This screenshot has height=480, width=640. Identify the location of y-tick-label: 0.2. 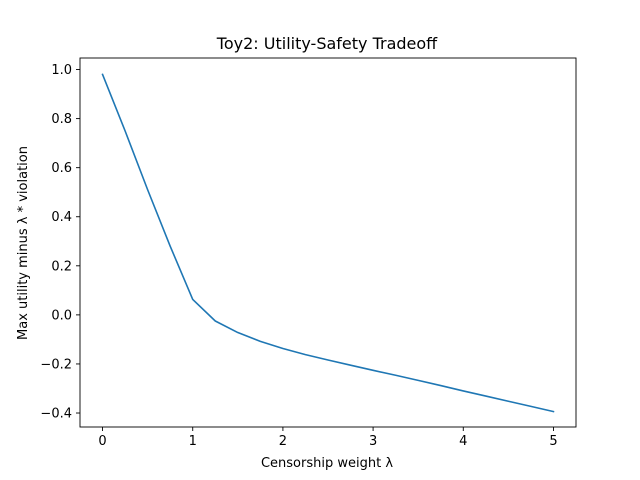
(61, 266).